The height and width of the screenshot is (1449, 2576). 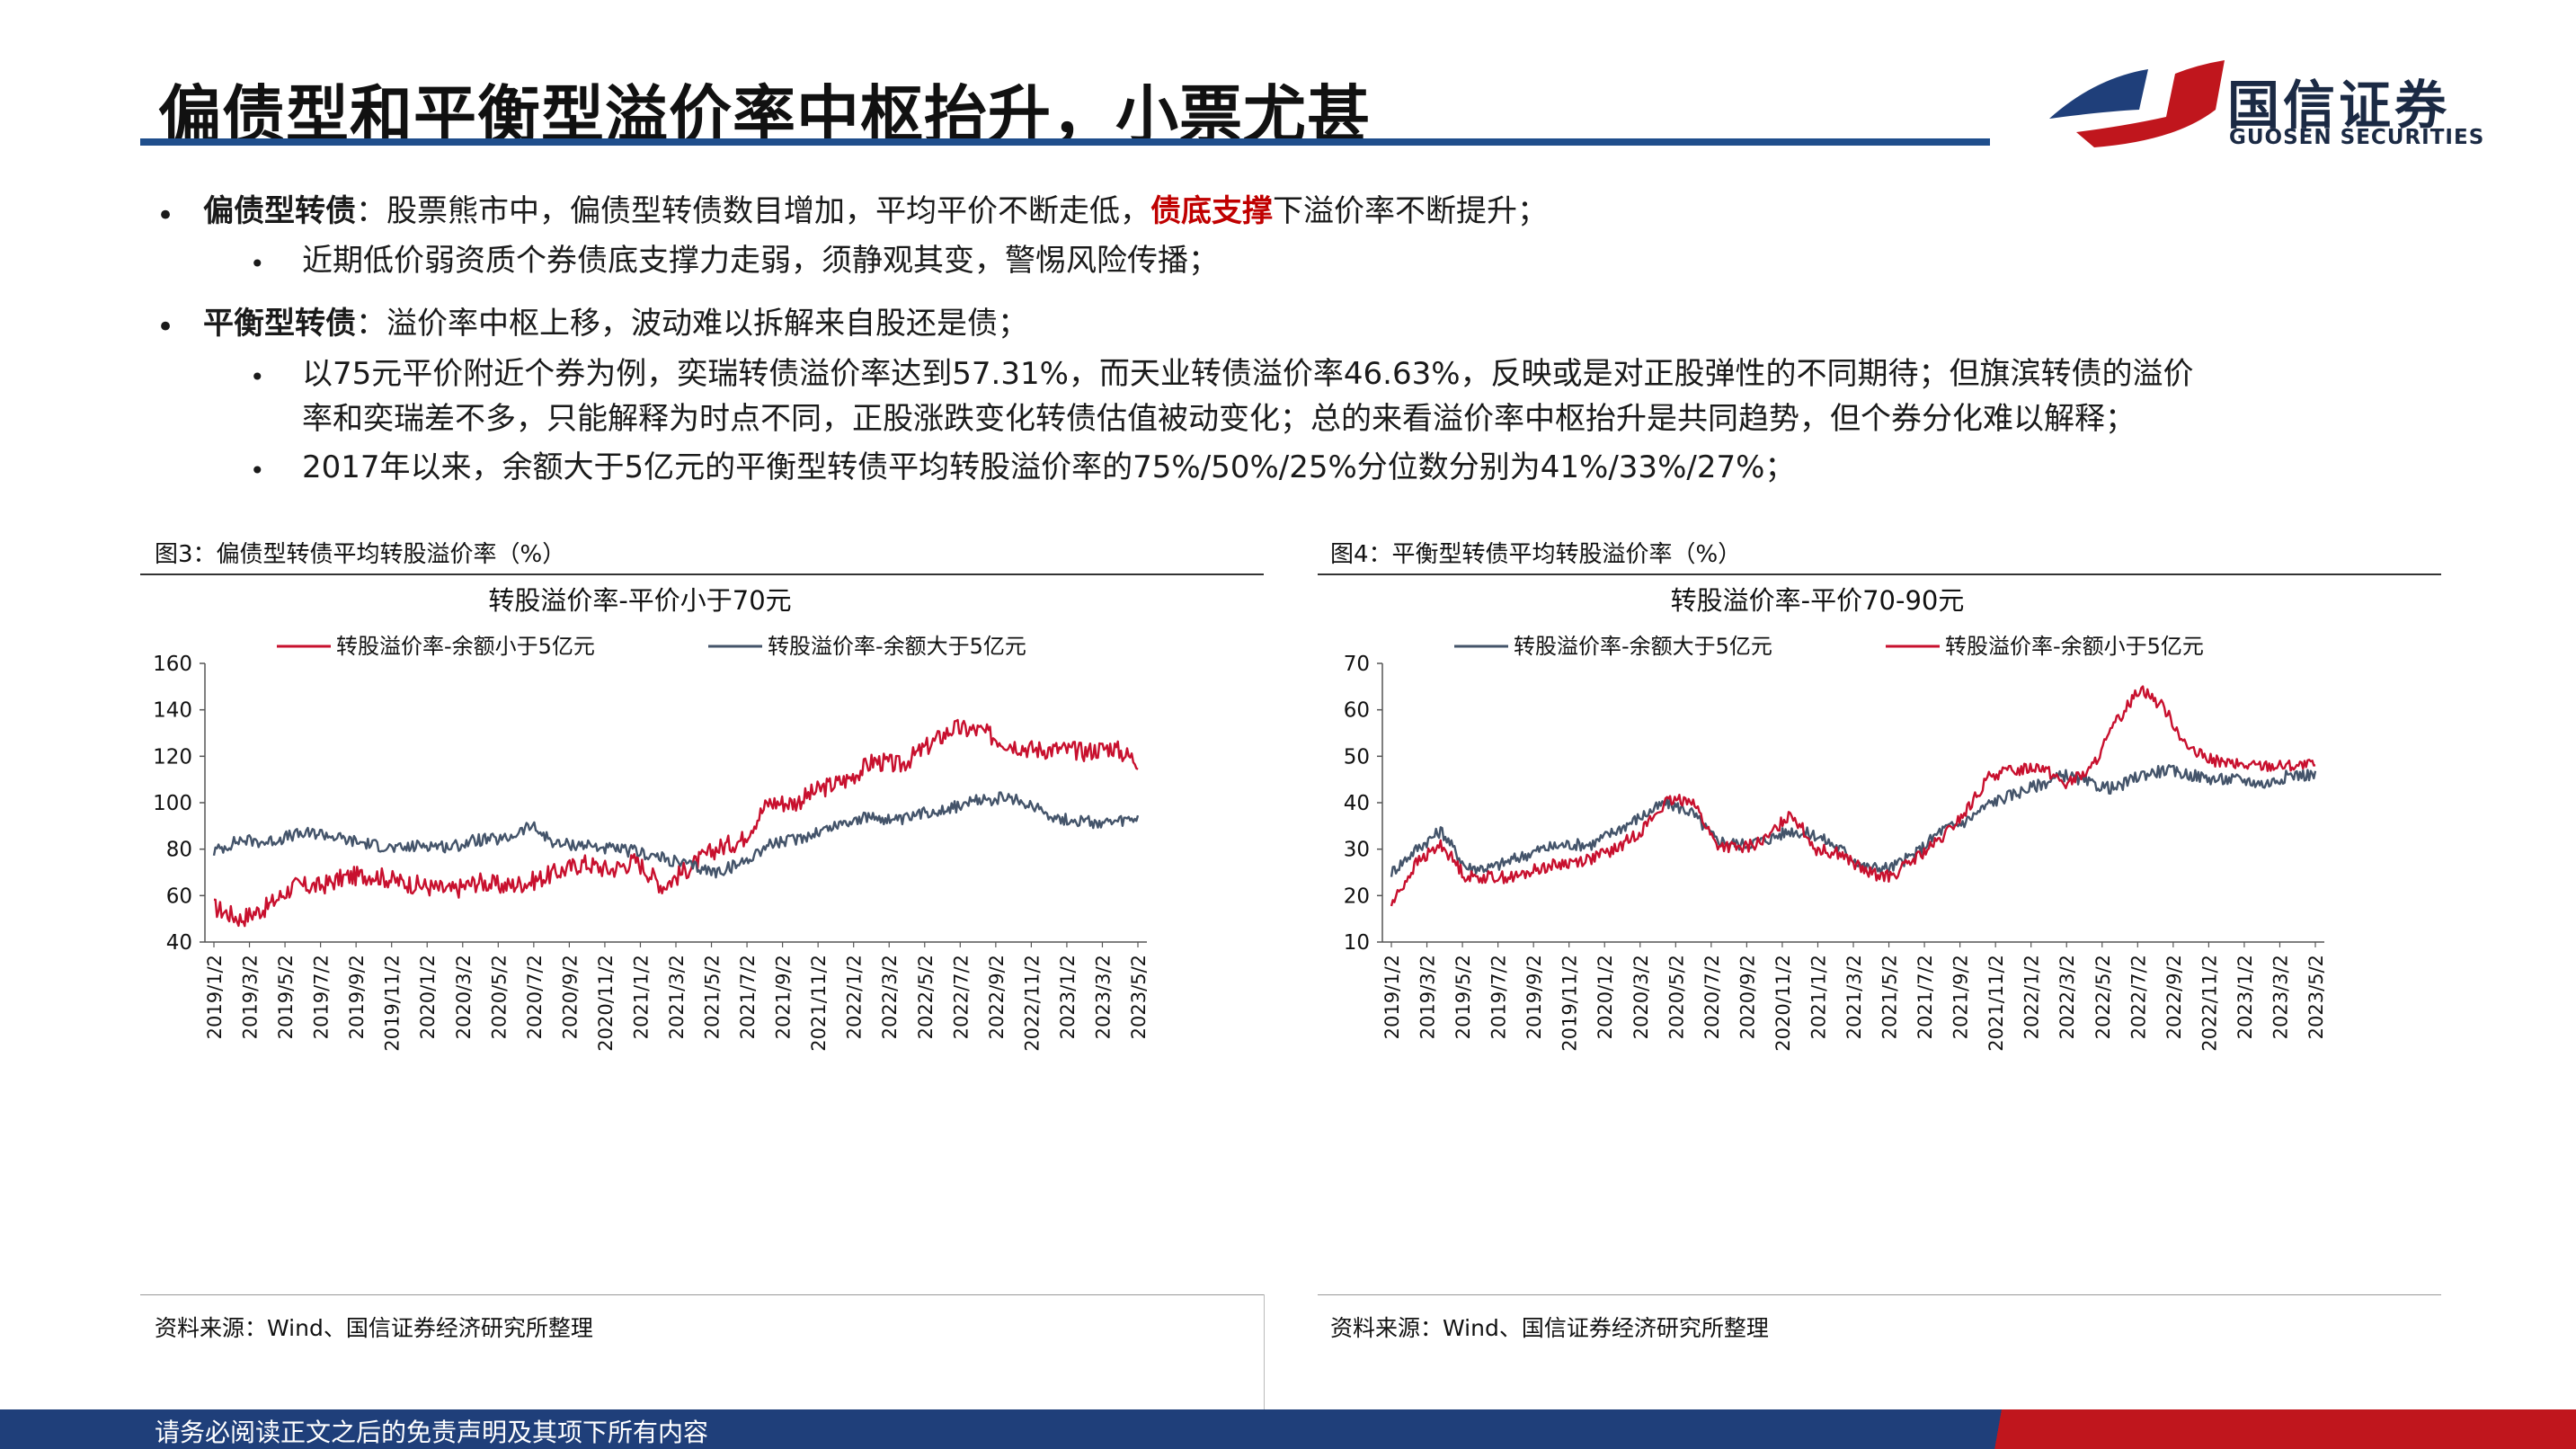 What do you see at coordinates (753, 211) in the screenshot?
I see `bullet-text: ：股票熊市中，偏债型转债数目增加，平均平价不断走低，` at bounding box center [753, 211].